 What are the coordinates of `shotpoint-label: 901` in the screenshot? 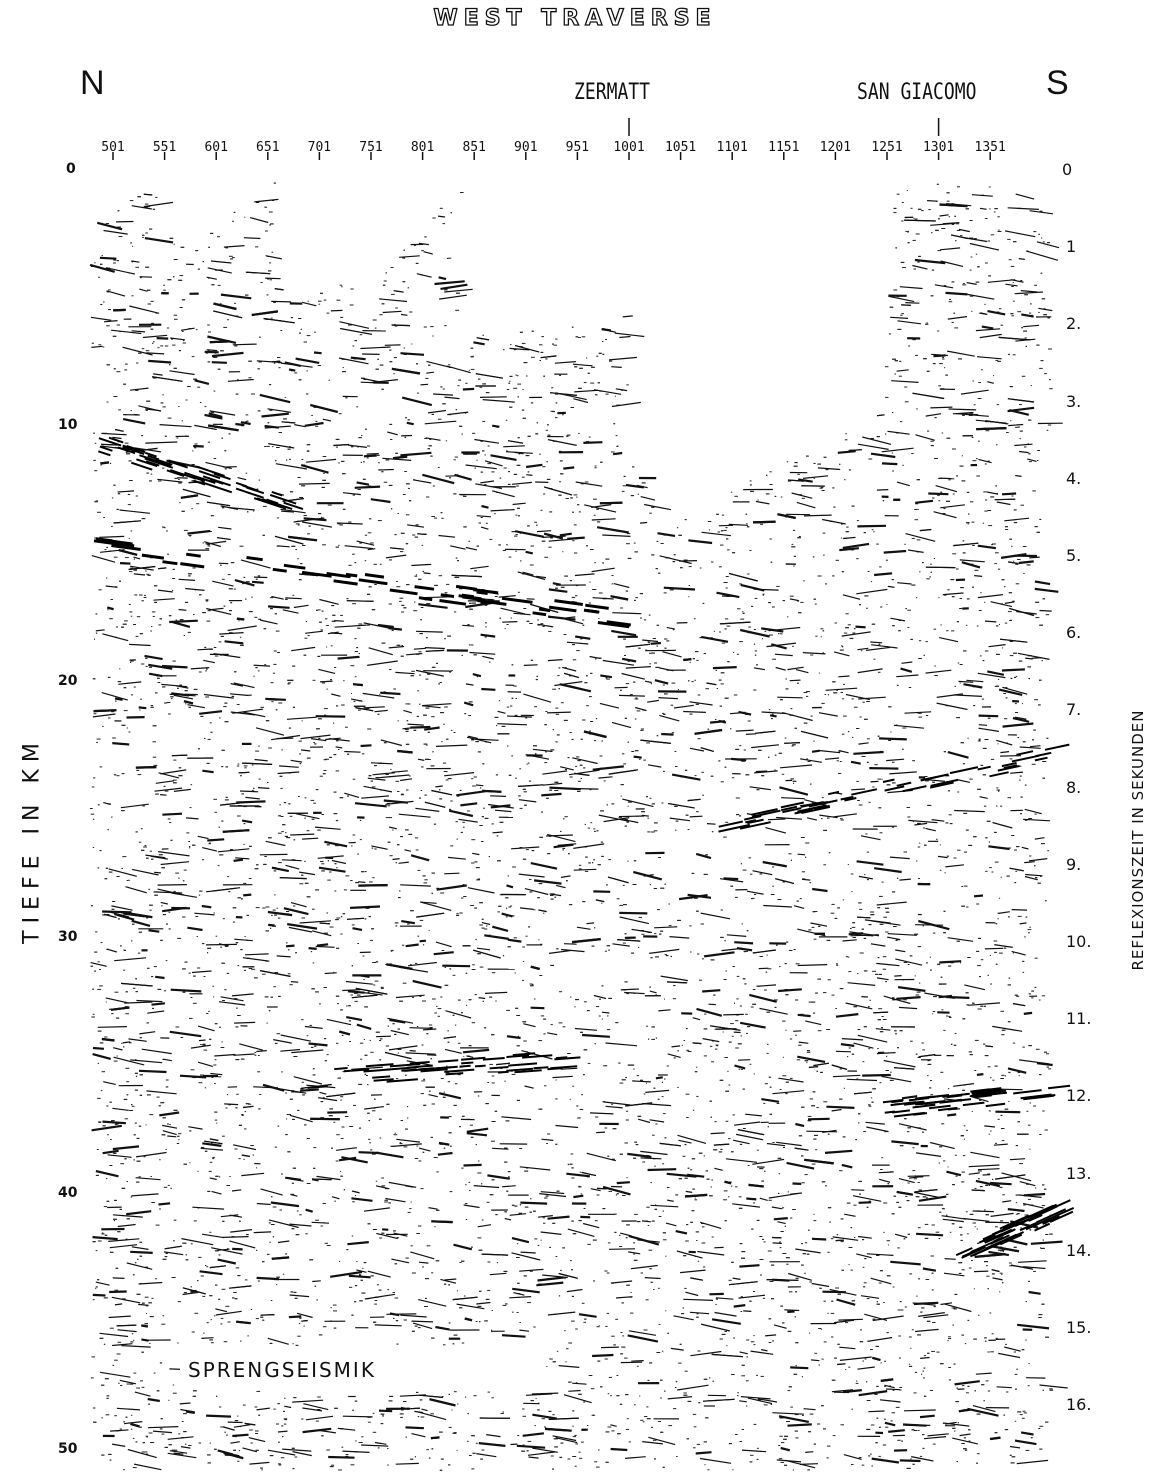 It's located at (526, 147).